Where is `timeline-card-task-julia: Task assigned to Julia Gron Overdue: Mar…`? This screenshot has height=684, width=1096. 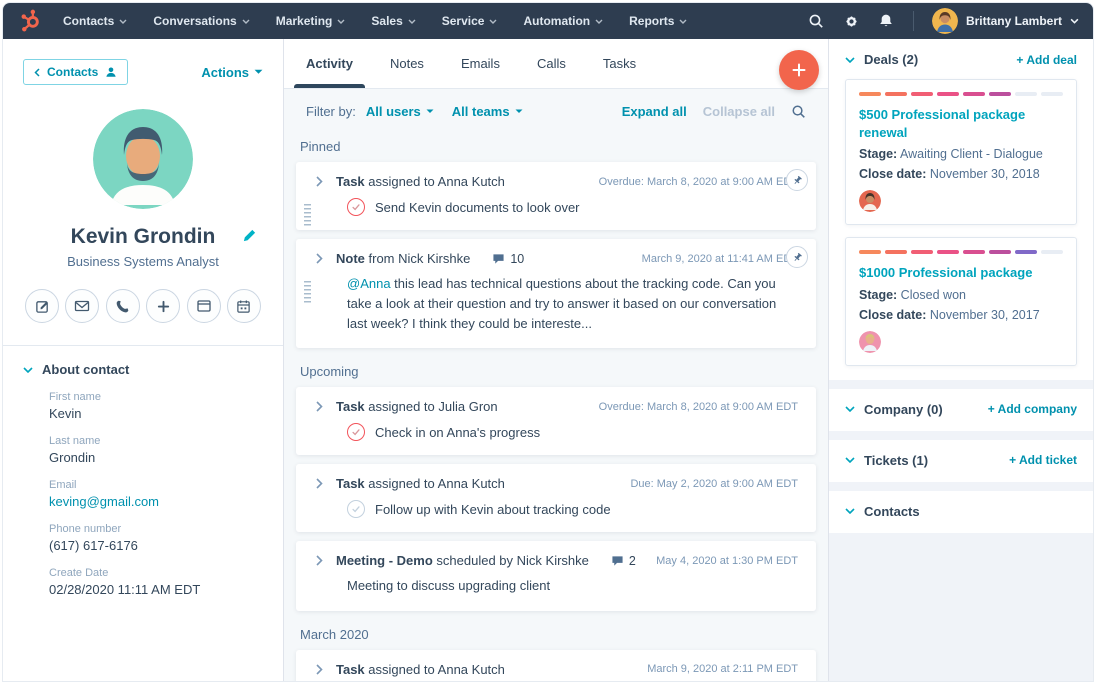
timeline-card-task-julia: Task assigned to Julia Gron Overdue: Mar… is located at coordinates (556, 421).